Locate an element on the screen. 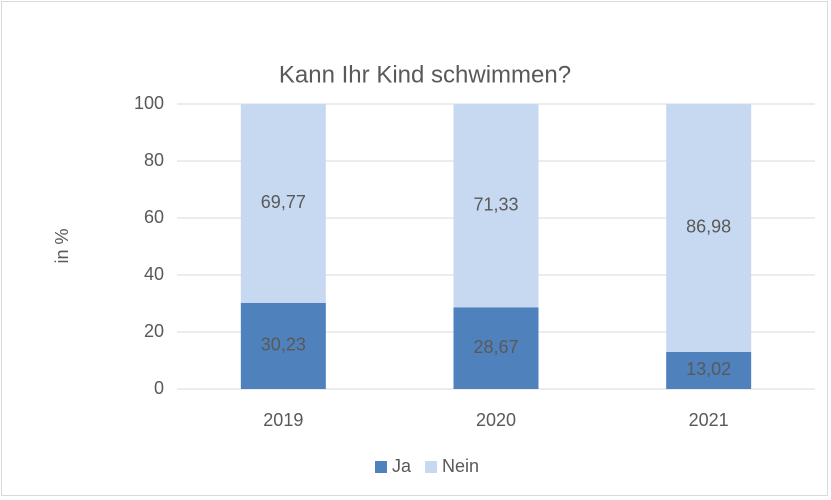 The height and width of the screenshot is (500, 831). y-tick-label: 0 is located at coordinates (159, 388).